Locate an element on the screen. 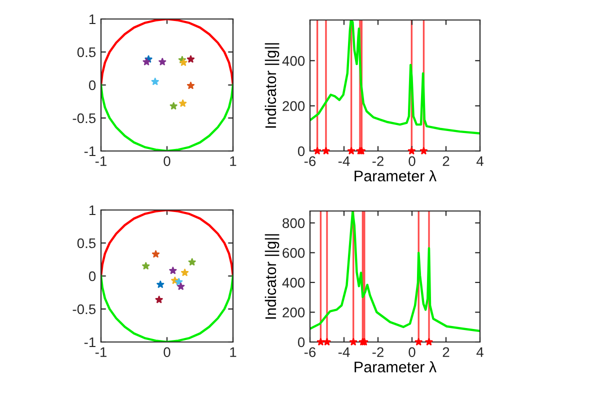 The width and height of the screenshot is (591, 399). y-tick-label: 800 is located at coordinates (293, 223).